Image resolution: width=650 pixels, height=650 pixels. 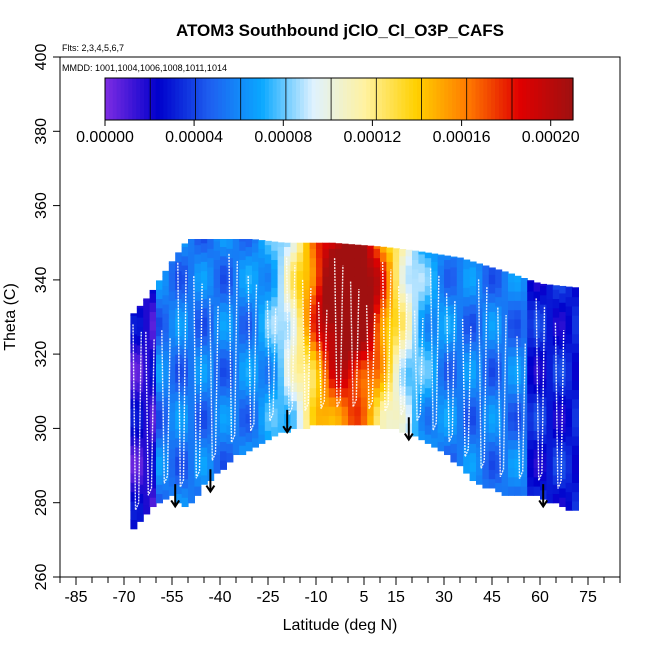 I want to click on arrow-markers, so click(x=359, y=459).